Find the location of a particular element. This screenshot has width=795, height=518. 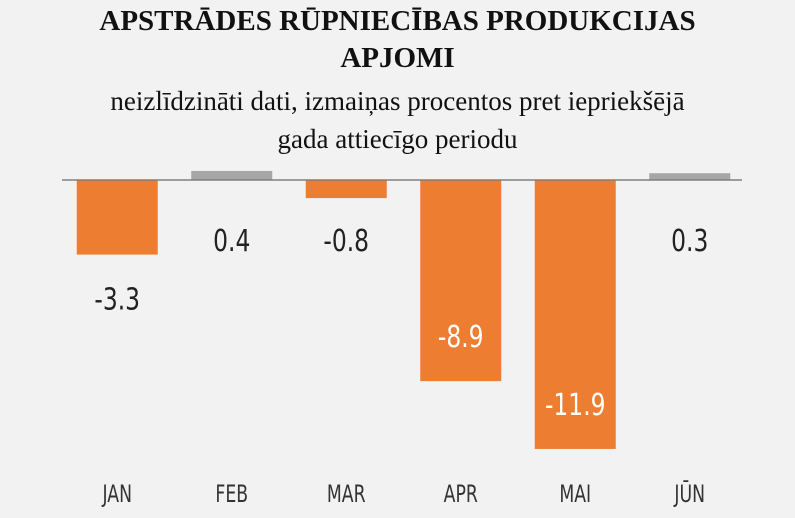

value-label-mai: -11.9 is located at coordinates (575, 405).